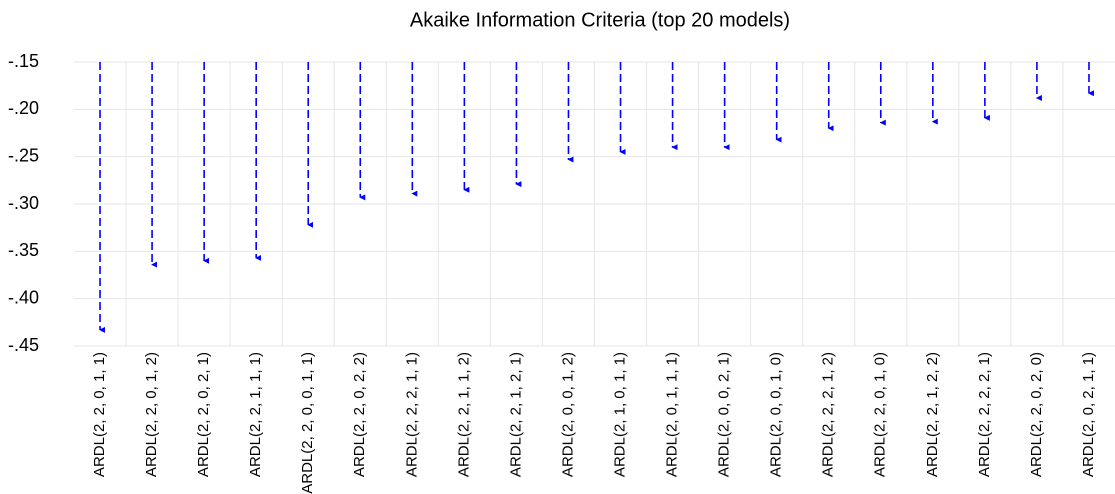  I want to click on x-tick-label: ARDL(2, 0, 0, 2, 1), so click(724, 414).